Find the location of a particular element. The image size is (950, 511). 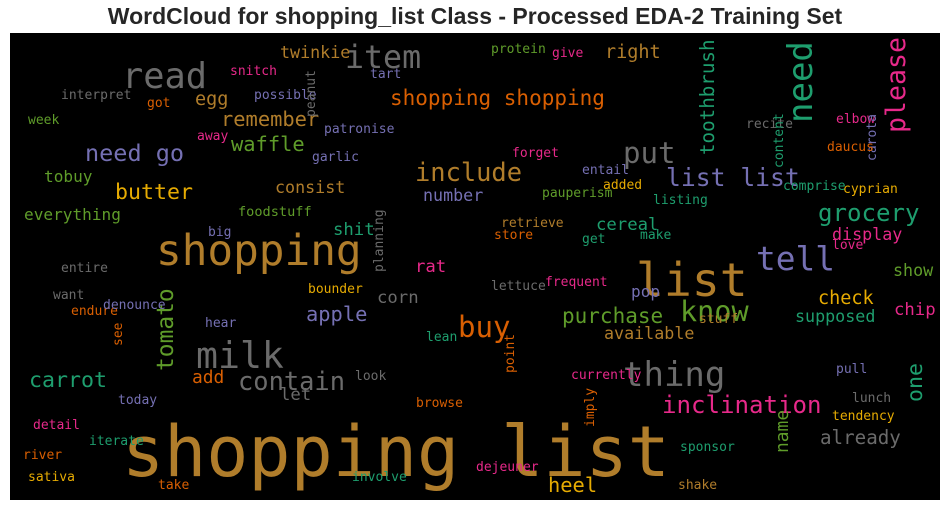

word-waffle: waffle is located at coordinates (268, 144).